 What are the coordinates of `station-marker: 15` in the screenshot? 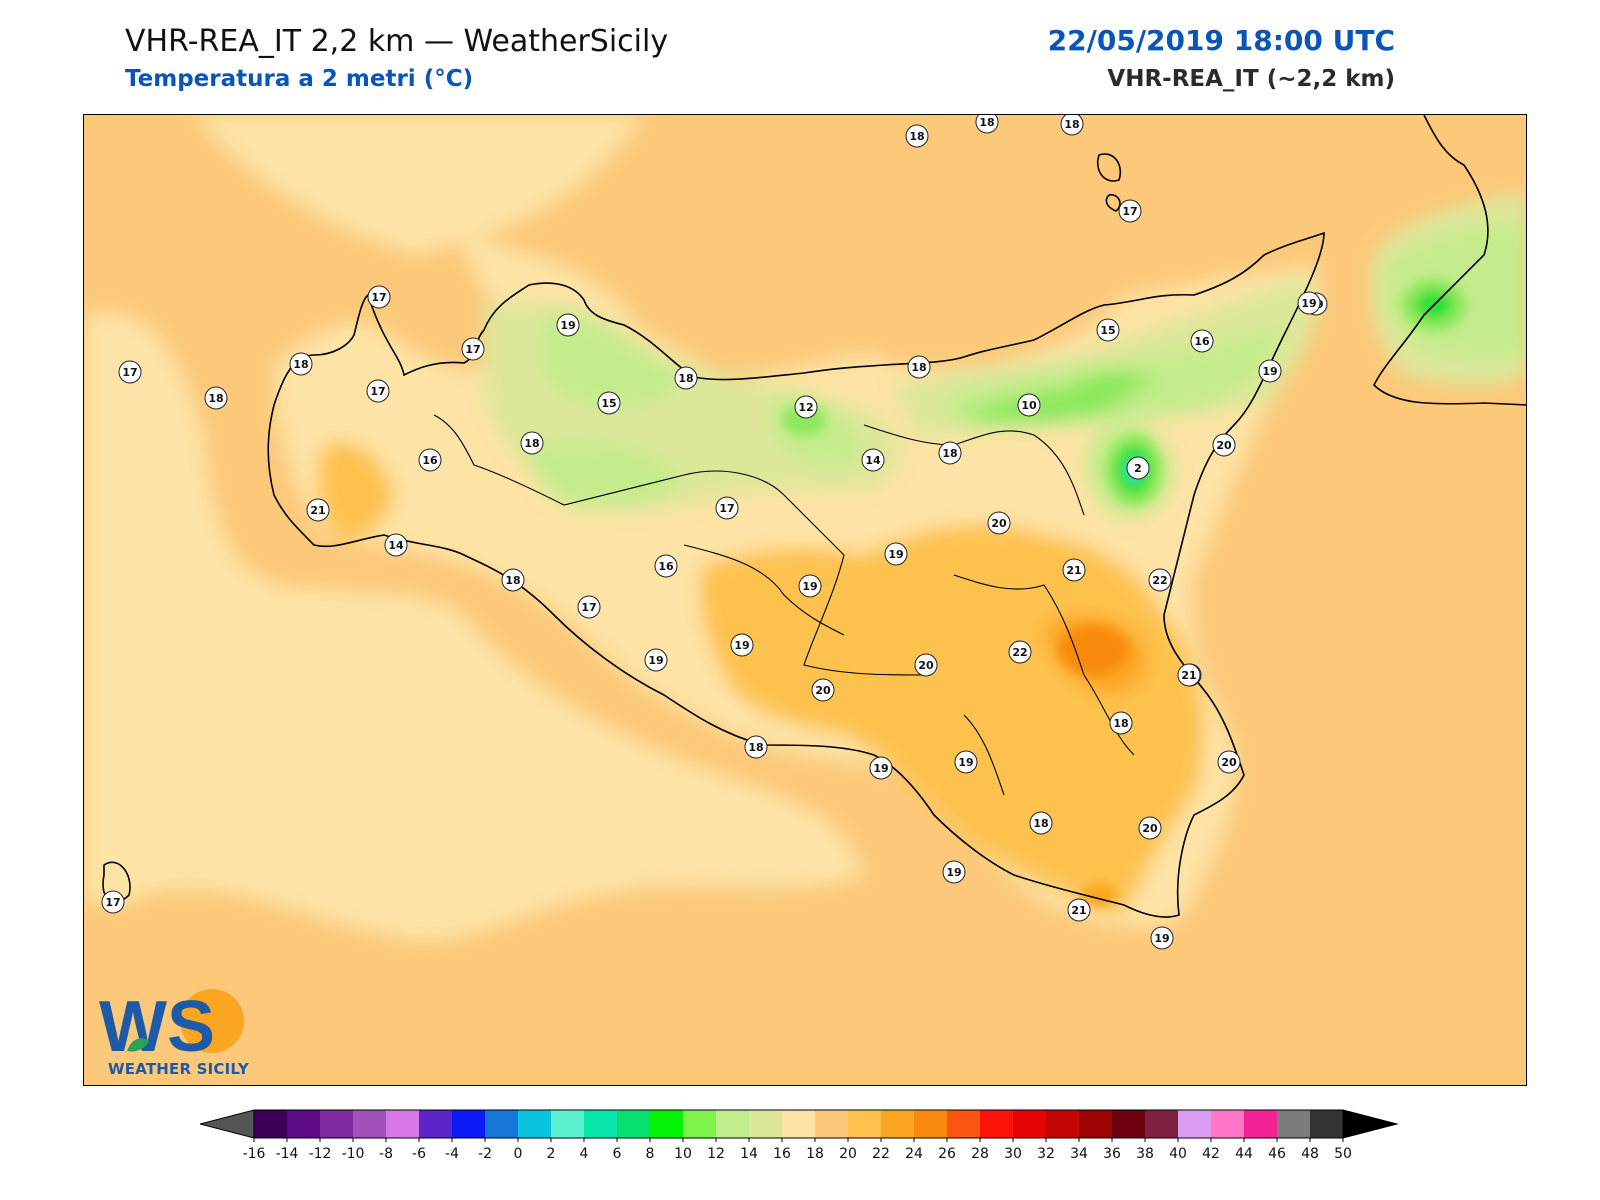 It's located at (1108, 330).